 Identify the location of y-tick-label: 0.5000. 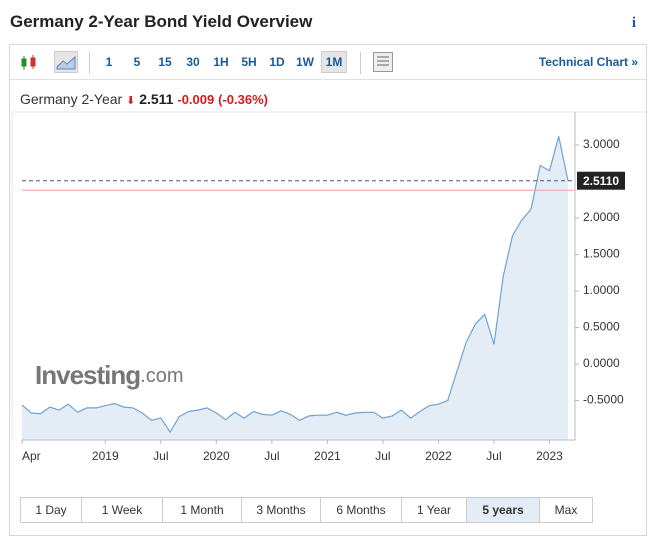
(601, 327).